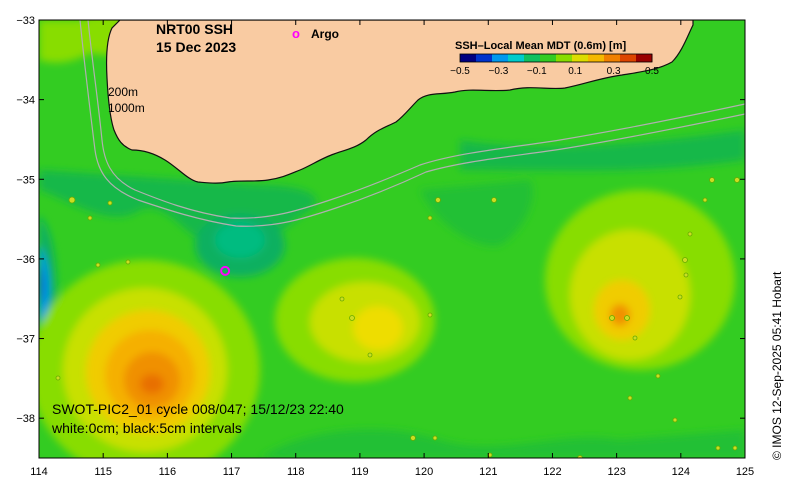 Image resolution: width=791 pixels, height=492 pixels. What do you see at coordinates (537, 71) in the screenshot?
I see `colorbar-tick-label: −0.1` at bounding box center [537, 71].